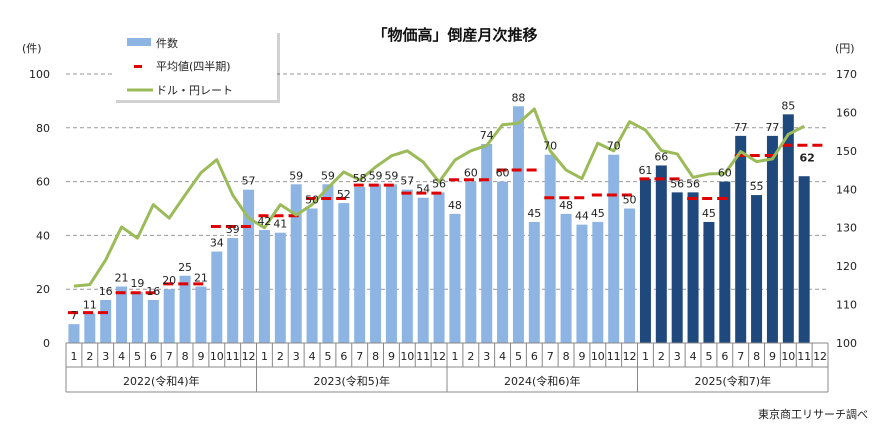  What do you see at coordinates (846, 266) in the screenshot?
I see `right-tick-label: 120` at bounding box center [846, 266].